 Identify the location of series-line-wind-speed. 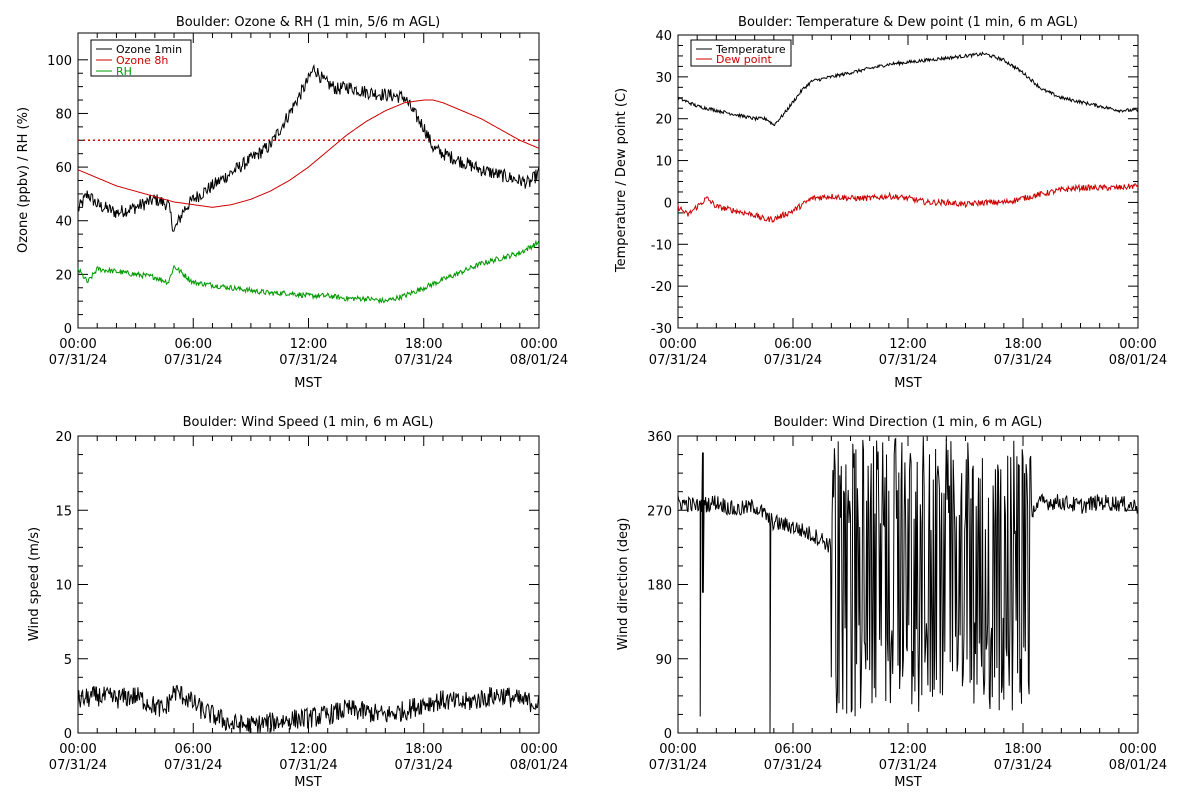
(308, 709).